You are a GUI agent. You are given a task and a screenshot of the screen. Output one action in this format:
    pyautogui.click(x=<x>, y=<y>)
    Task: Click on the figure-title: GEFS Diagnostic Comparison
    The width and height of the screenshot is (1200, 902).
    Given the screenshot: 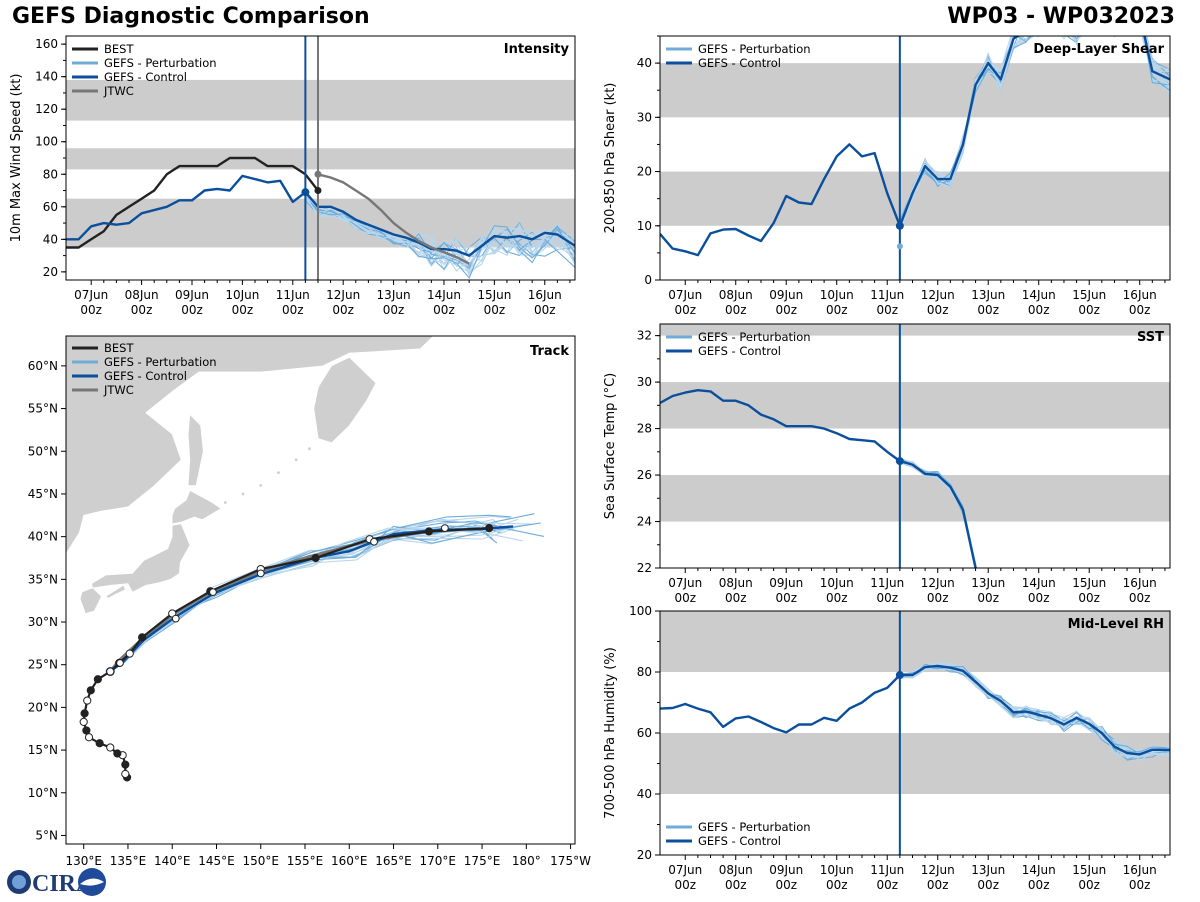 What is the action you would take?
    pyautogui.click(x=191, y=16)
    